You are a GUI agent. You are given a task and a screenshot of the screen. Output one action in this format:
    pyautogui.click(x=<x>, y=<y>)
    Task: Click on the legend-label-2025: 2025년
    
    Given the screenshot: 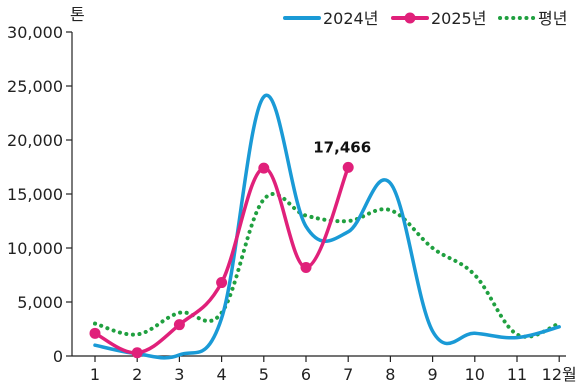 What is the action you would take?
    pyautogui.click(x=458, y=18)
    